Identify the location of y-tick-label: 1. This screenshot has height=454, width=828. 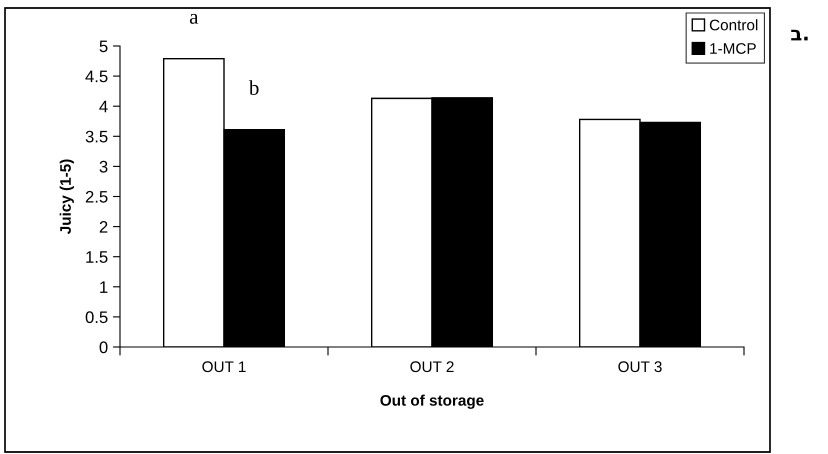
(104, 287).